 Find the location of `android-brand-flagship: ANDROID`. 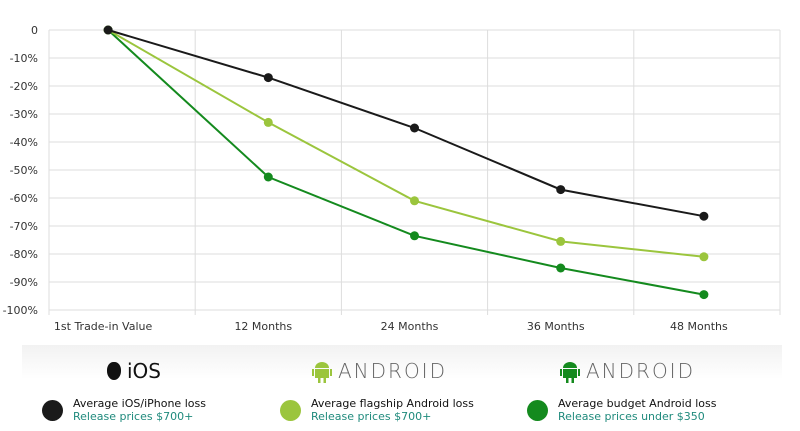

android-brand-flagship: ANDROID is located at coordinates (379, 371).